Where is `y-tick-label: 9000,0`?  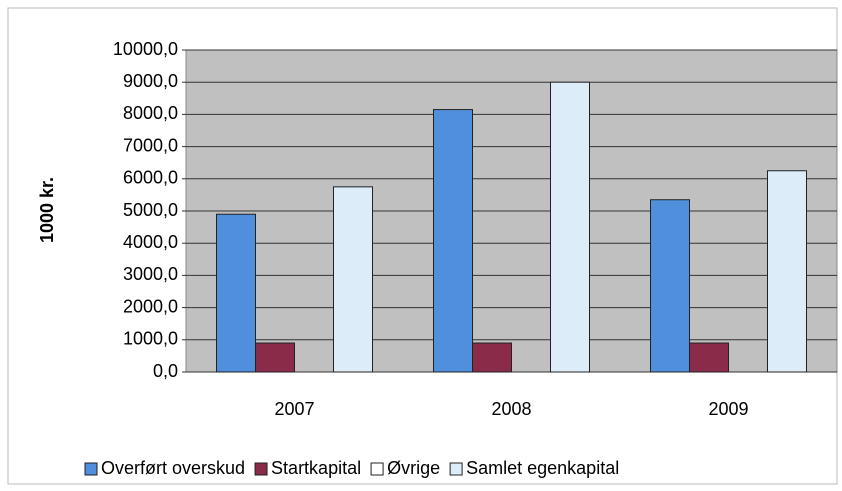 y-tick-label: 9000,0 is located at coordinates (150, 81).